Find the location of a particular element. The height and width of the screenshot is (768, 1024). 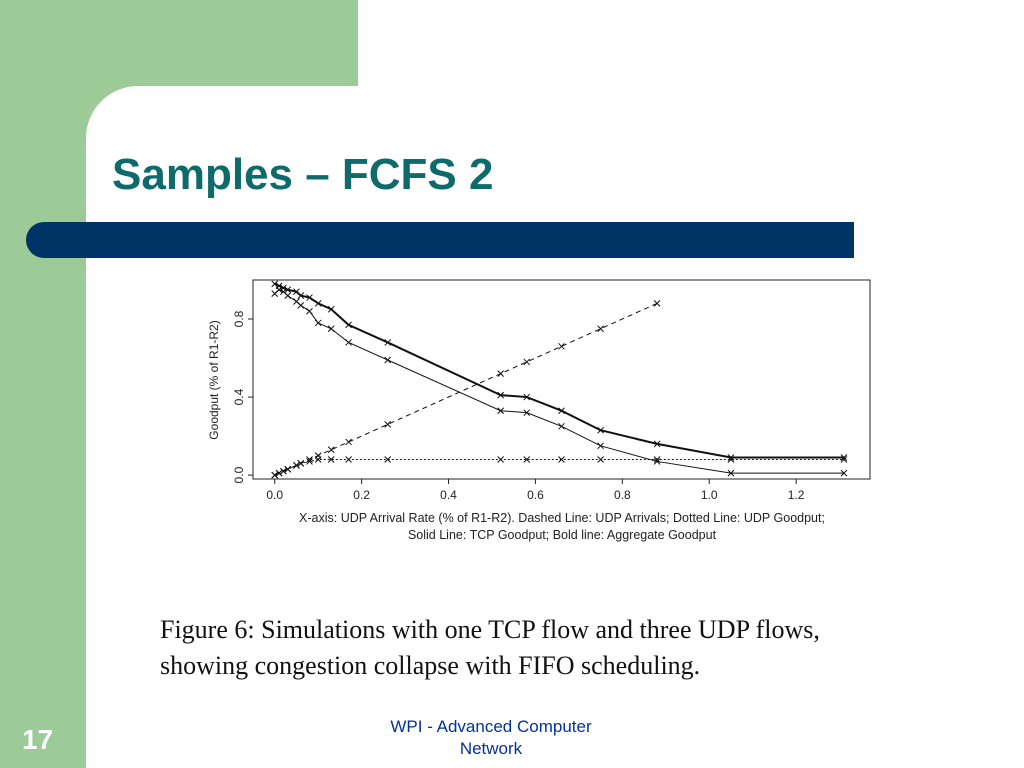

y-tick-label: 0.8 is located at coordinates (239, 318).